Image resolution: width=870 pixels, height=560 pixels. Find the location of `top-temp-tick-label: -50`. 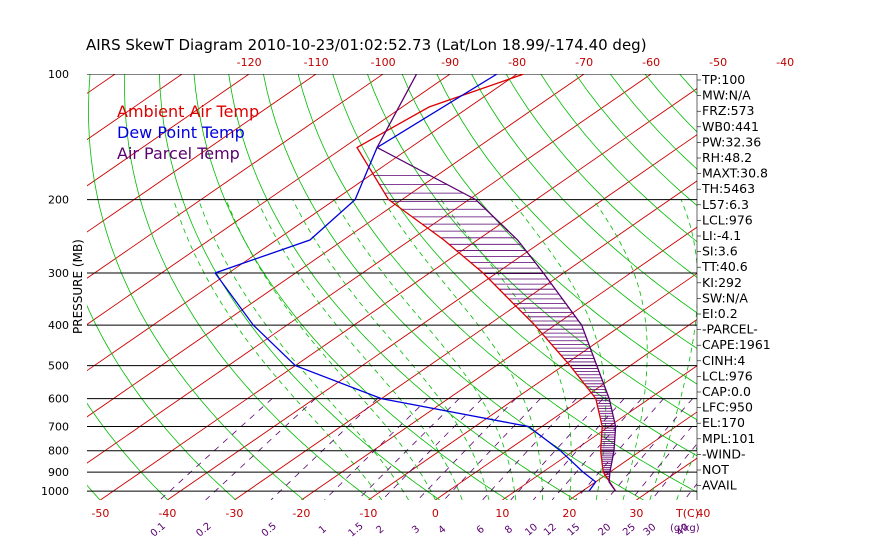

top-temp-tick-label: -50 is located at coordinates (718, 62).